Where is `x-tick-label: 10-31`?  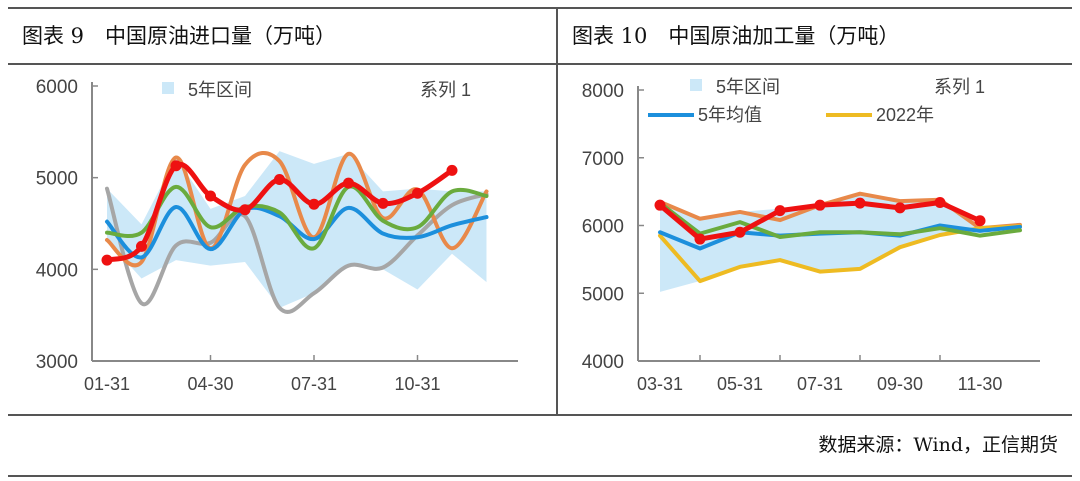 x-tick-label: 10-31 is located at coordinates (417, 384).